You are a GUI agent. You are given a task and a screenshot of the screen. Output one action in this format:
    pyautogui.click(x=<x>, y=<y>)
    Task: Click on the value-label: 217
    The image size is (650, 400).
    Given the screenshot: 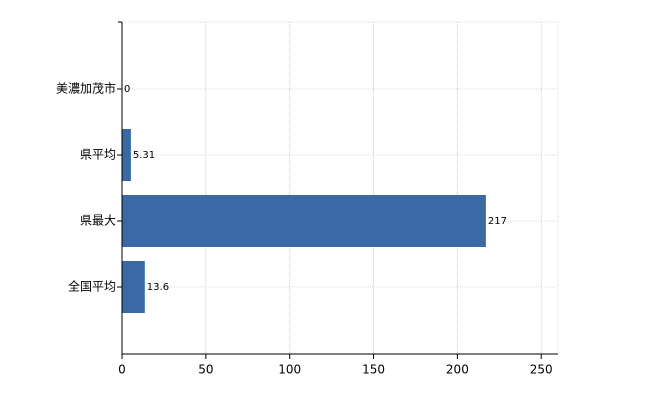 What is the action you would take?
    pyautogui.click(x=497, y=221)
    